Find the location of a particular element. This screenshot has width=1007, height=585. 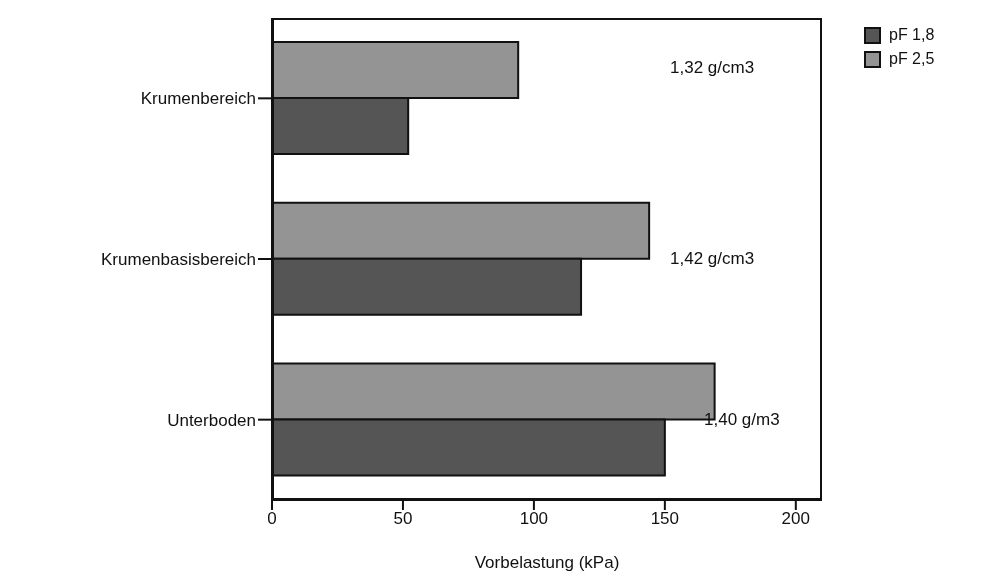

y-tick-label: Unterboden is located at coordinates (211, 420).